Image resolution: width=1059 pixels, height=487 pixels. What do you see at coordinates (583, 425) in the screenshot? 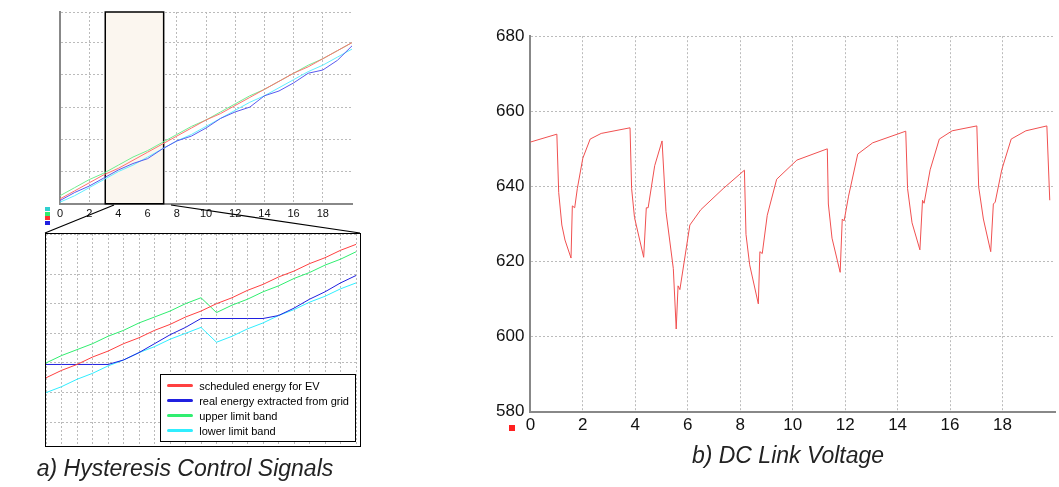
I see `x-tick-label: 2` at bounding box center [583, 425].